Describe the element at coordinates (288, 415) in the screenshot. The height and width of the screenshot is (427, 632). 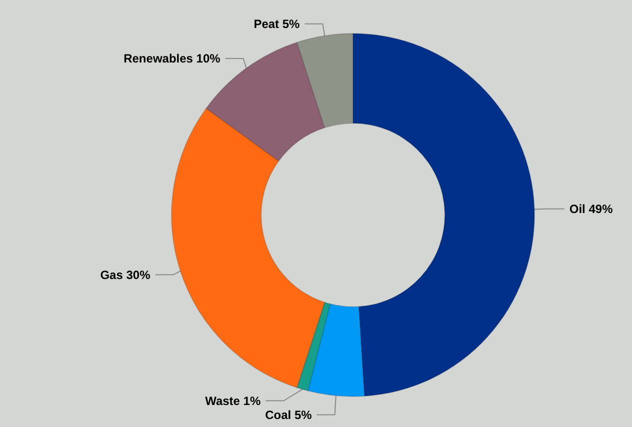
I see `slice-label: Coal 5%` at that location.